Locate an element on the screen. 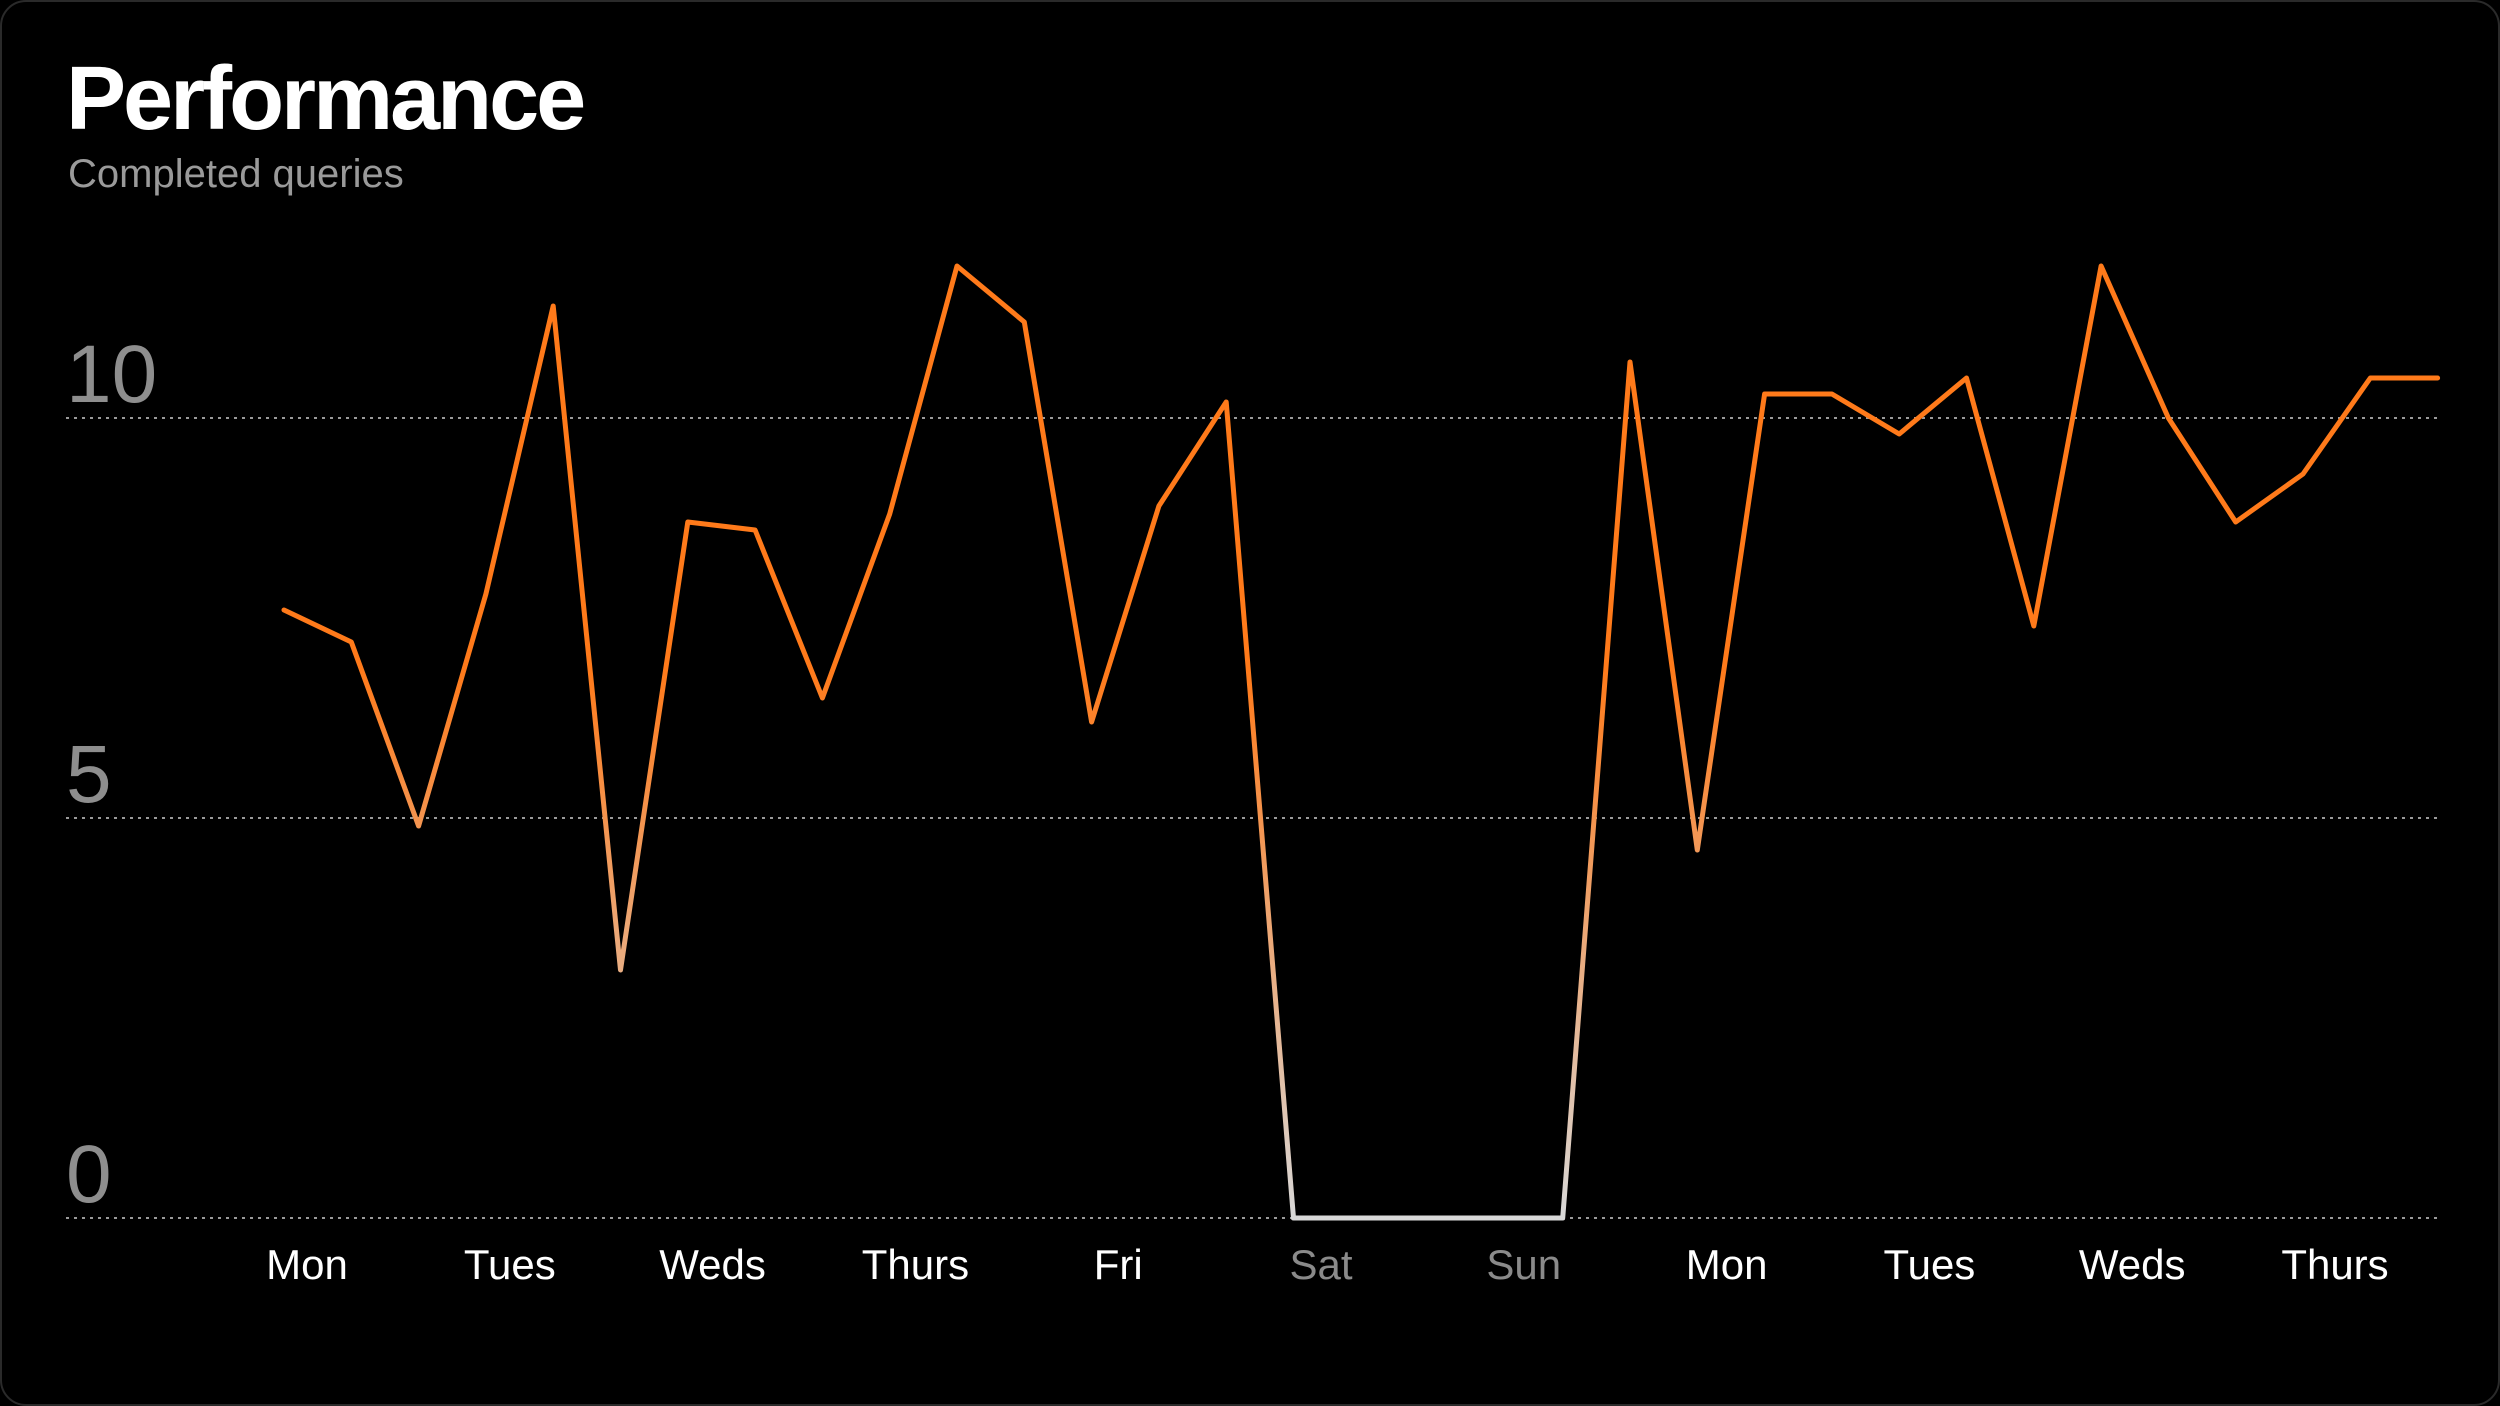  y-tick-label: 0 is located at coordinates (89, 1174).